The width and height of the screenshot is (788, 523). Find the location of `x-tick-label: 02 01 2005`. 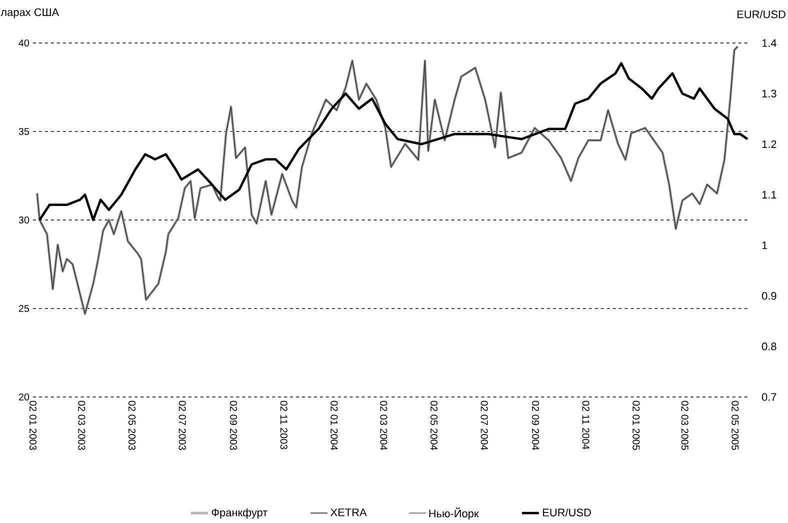

x-tick-label: 02 01 2005 is located at coordinates (636, 425).